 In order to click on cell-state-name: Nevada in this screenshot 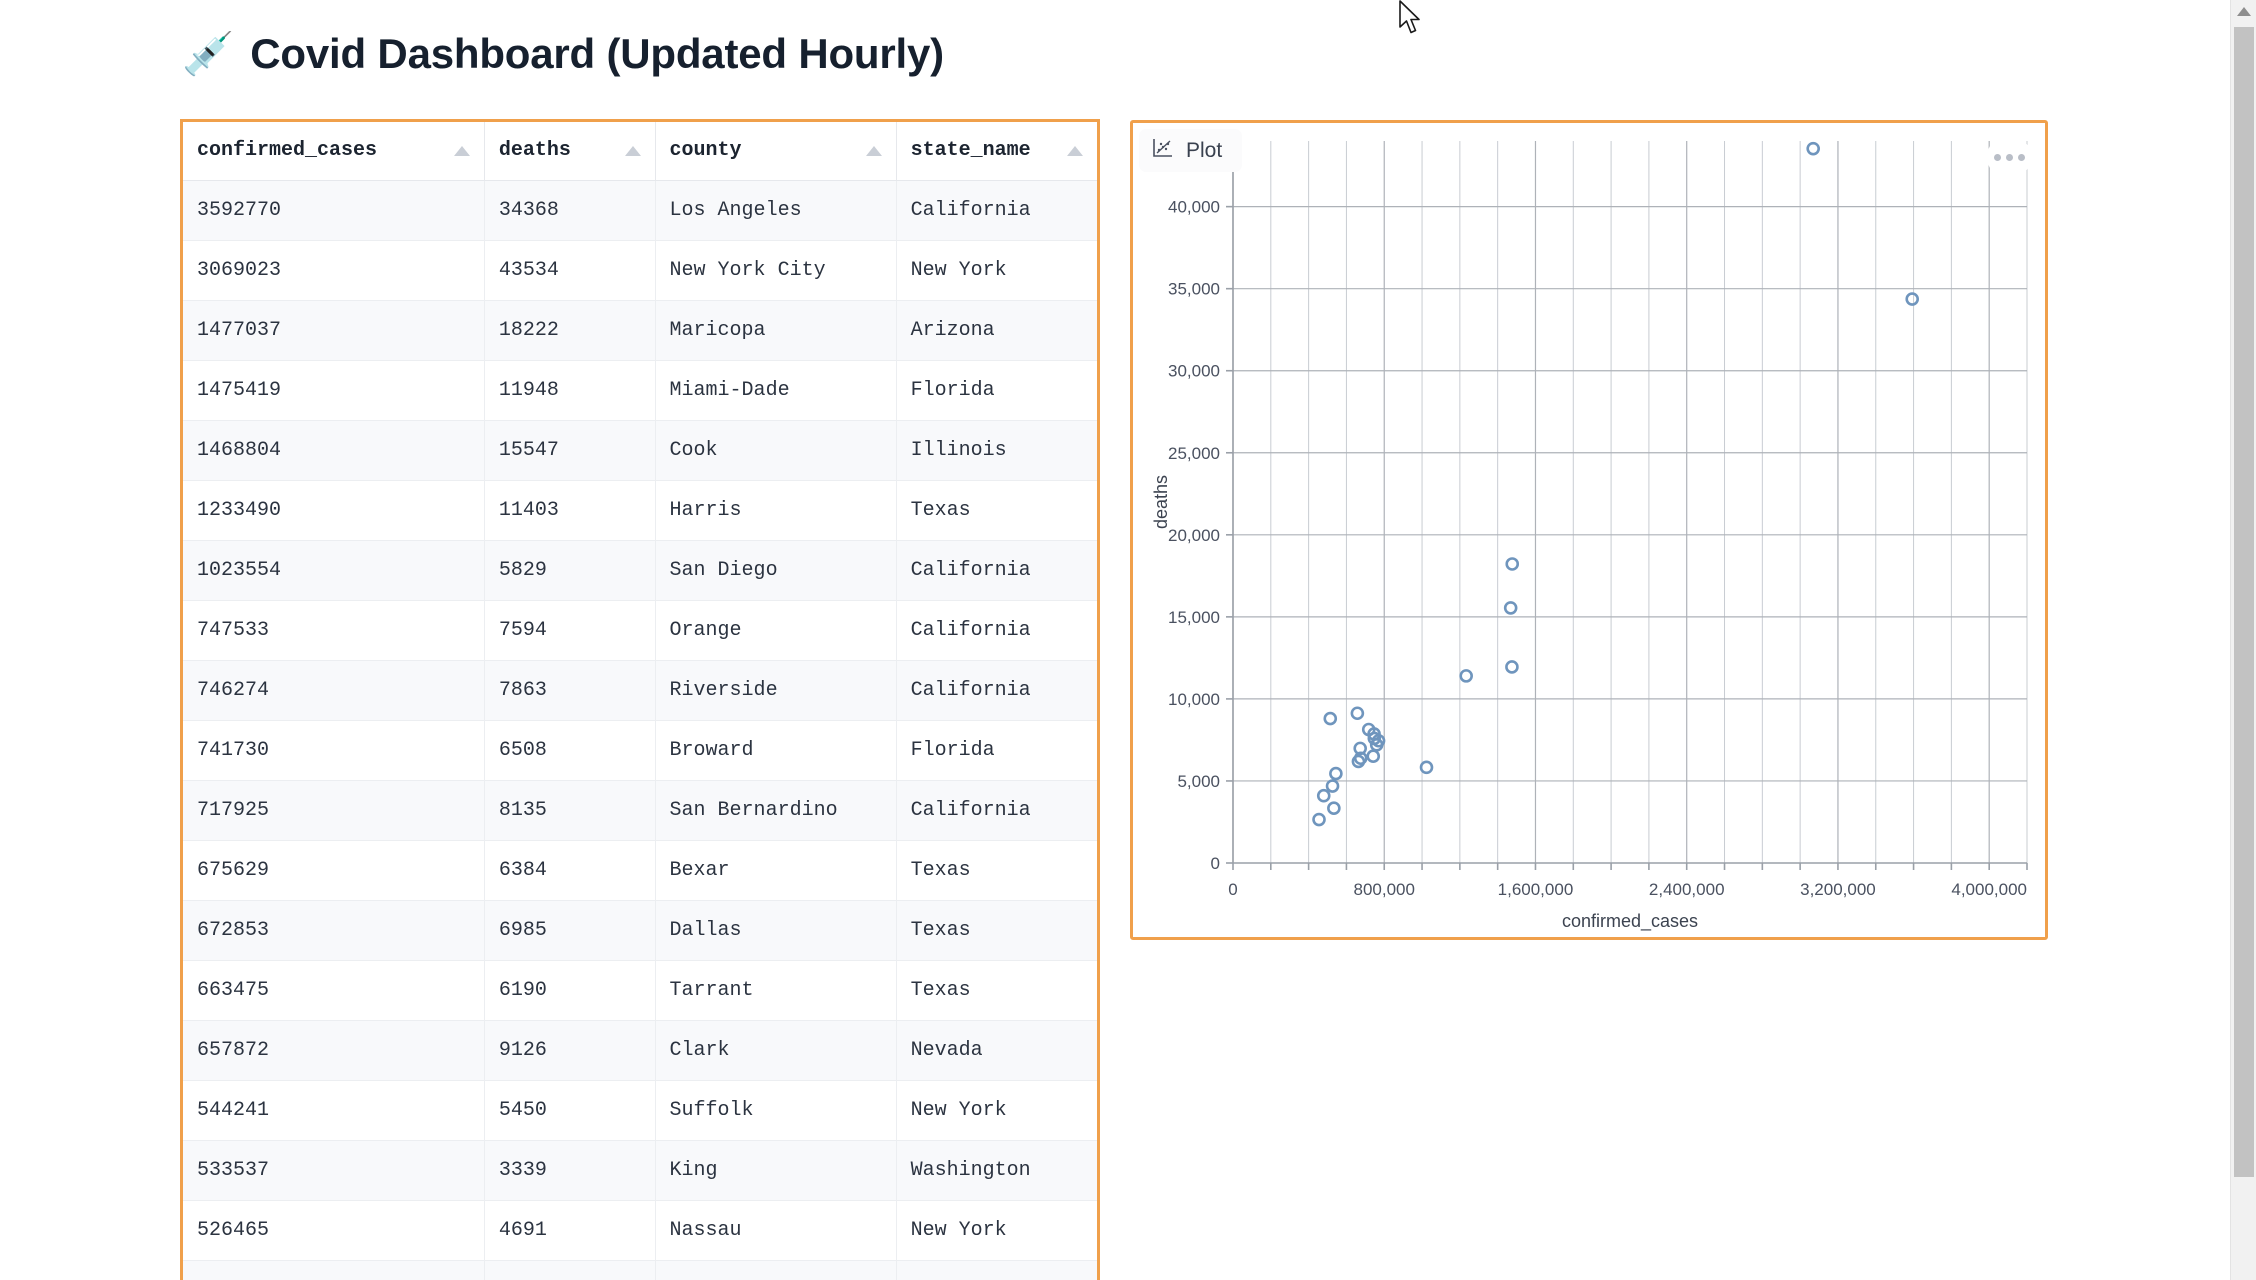, I will do `click(996, 1050)`.